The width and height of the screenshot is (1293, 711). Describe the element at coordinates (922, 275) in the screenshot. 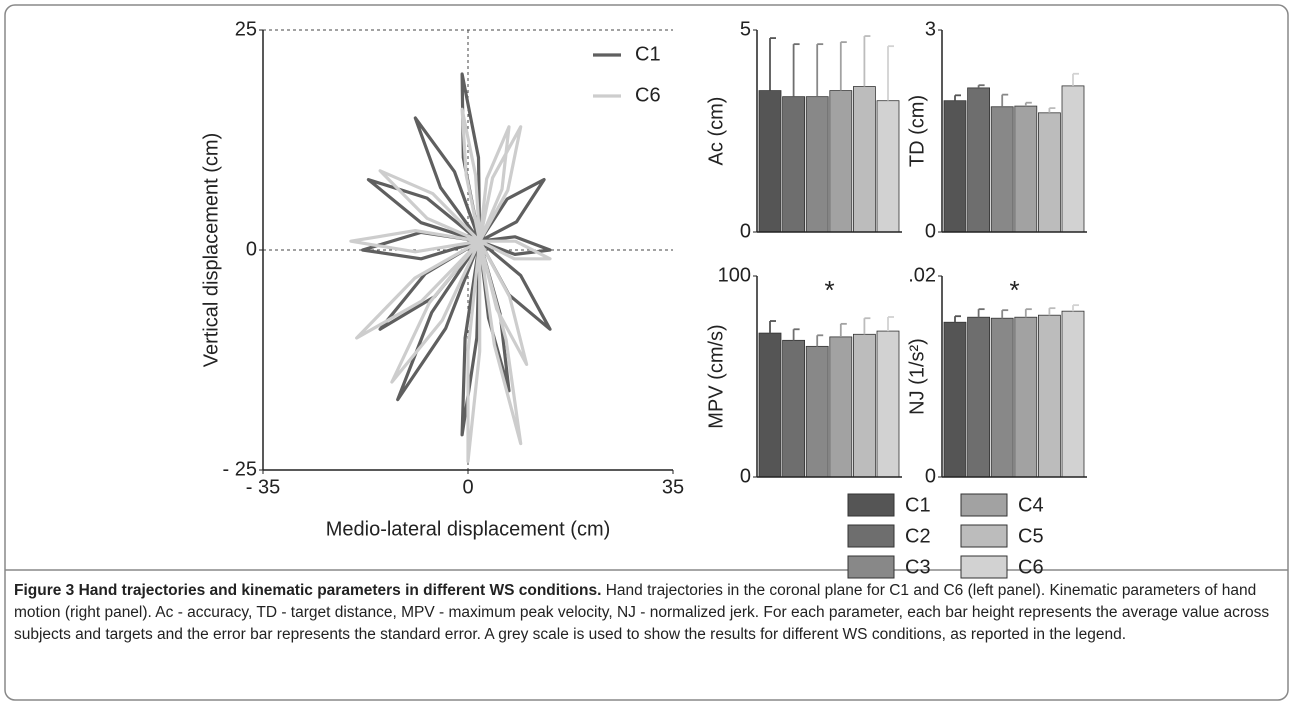

I see `y-tick-label: .02` at that location.